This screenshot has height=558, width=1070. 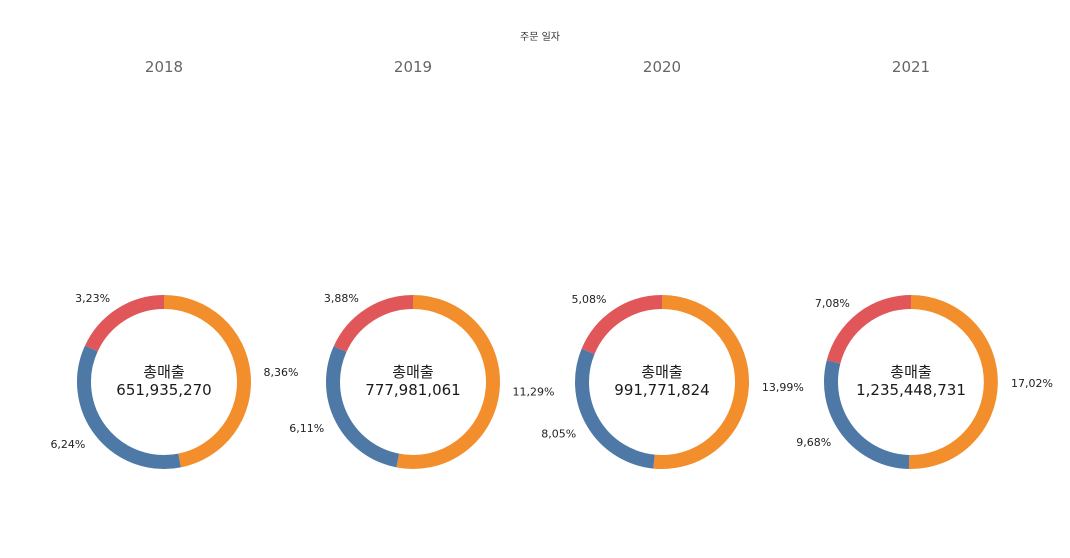 What do you see at coordinates (306, 428) in the screenshot?
I see `percent-label: 6,11%` at bounding box center [306, 428].